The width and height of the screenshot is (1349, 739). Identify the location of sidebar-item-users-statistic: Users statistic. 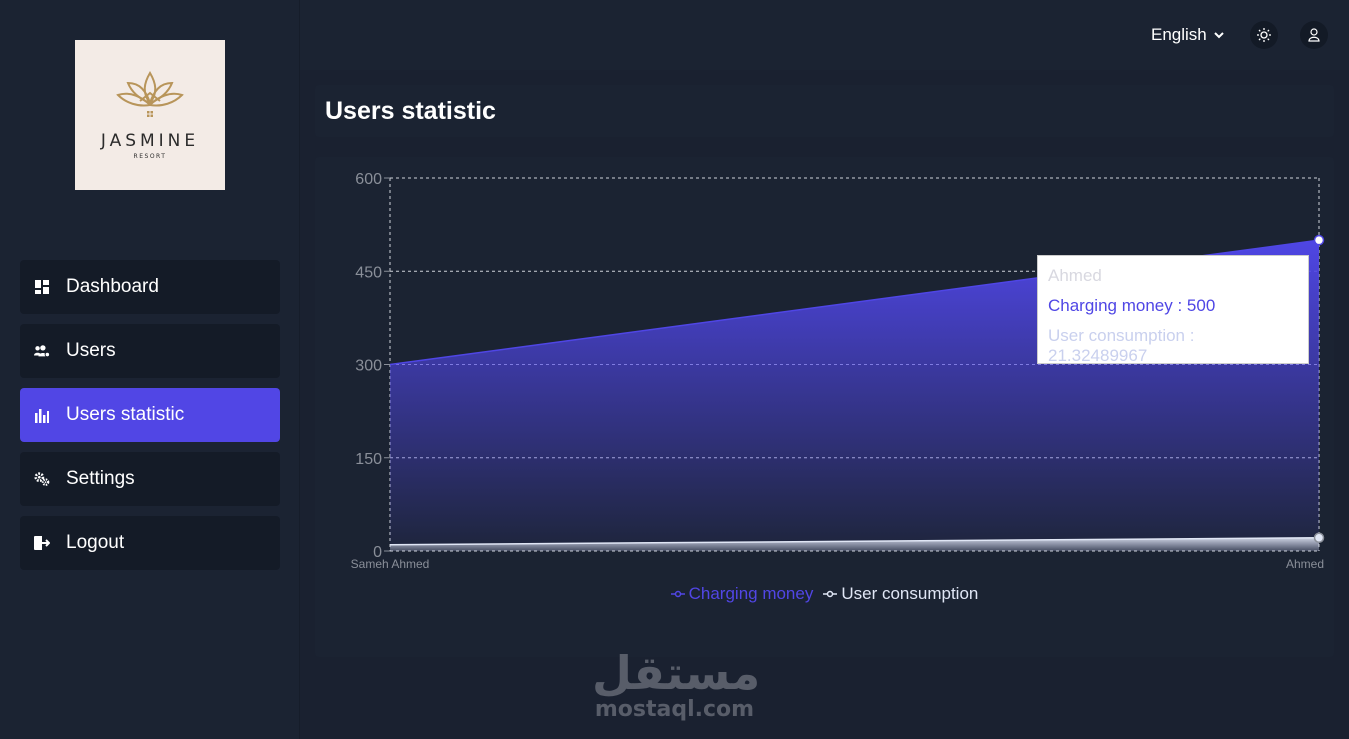
(150, 415).